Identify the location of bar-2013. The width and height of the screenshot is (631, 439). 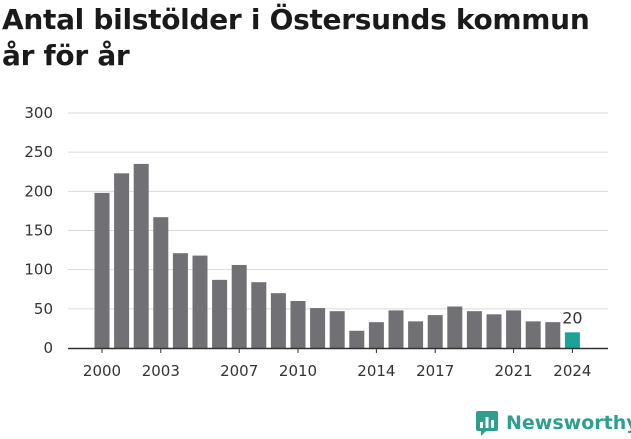
(357, 339).